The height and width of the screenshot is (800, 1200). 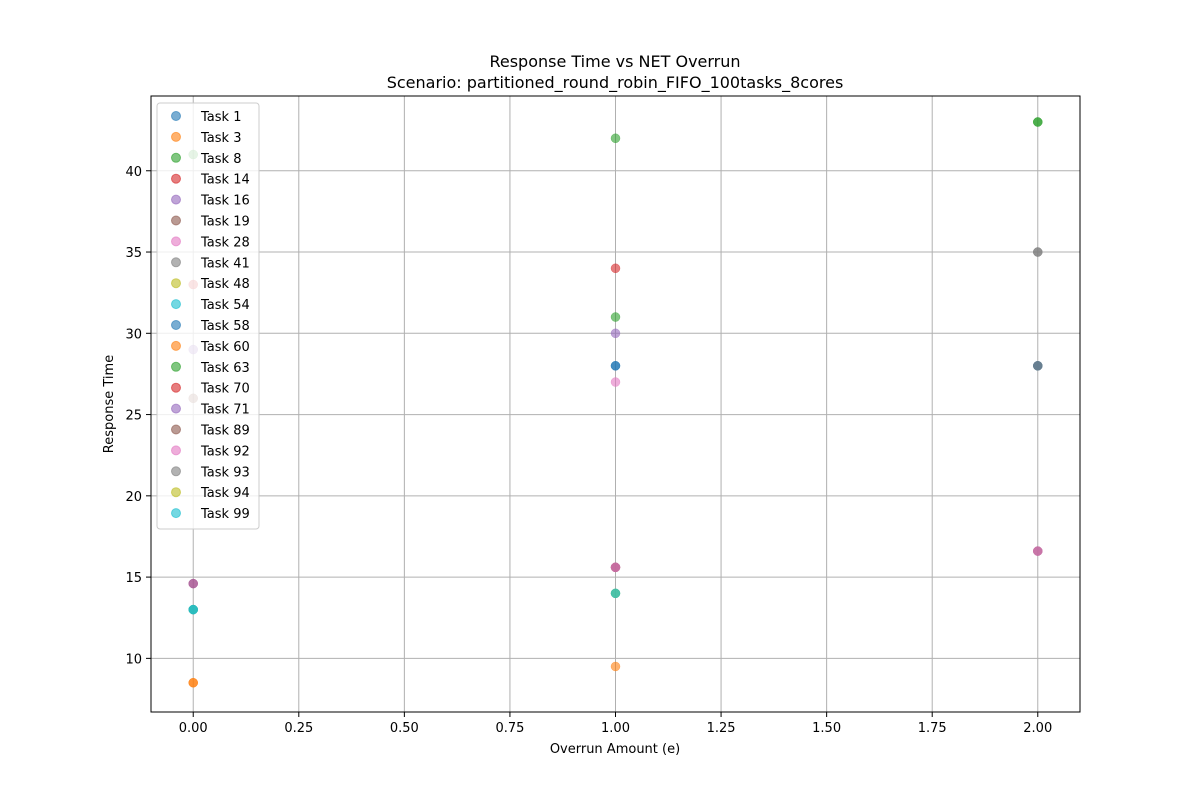 What do you see at coordinates (298, 728) in the screenshot?
I see `x-tick-label: 0.25` at bounding box center [298, 728].